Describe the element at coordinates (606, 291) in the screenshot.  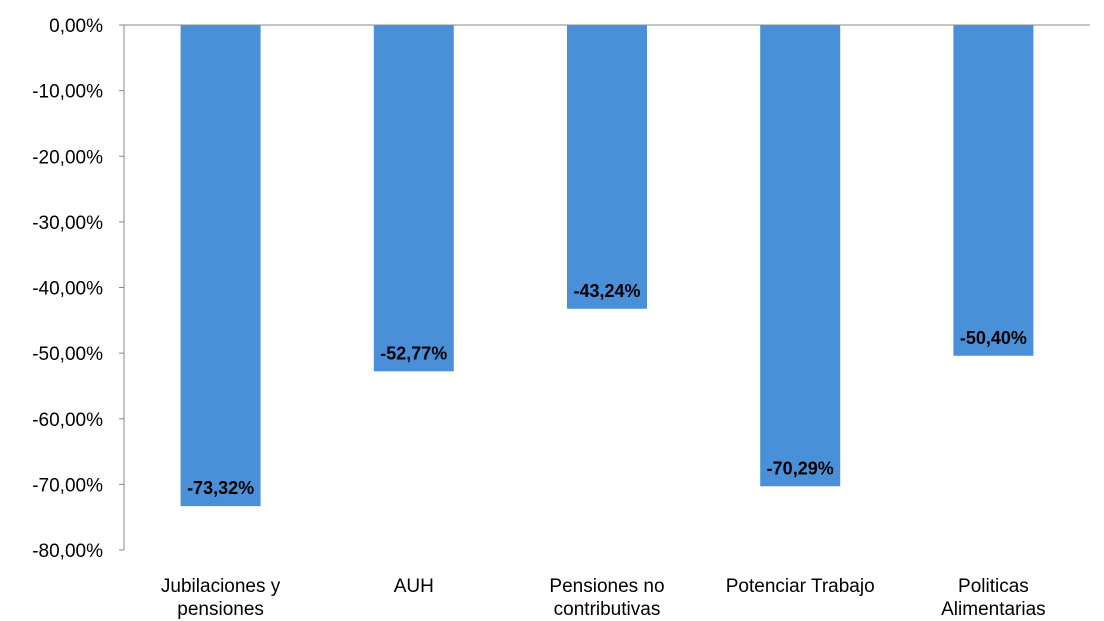
I see `data-label: -43,24%` at that location.